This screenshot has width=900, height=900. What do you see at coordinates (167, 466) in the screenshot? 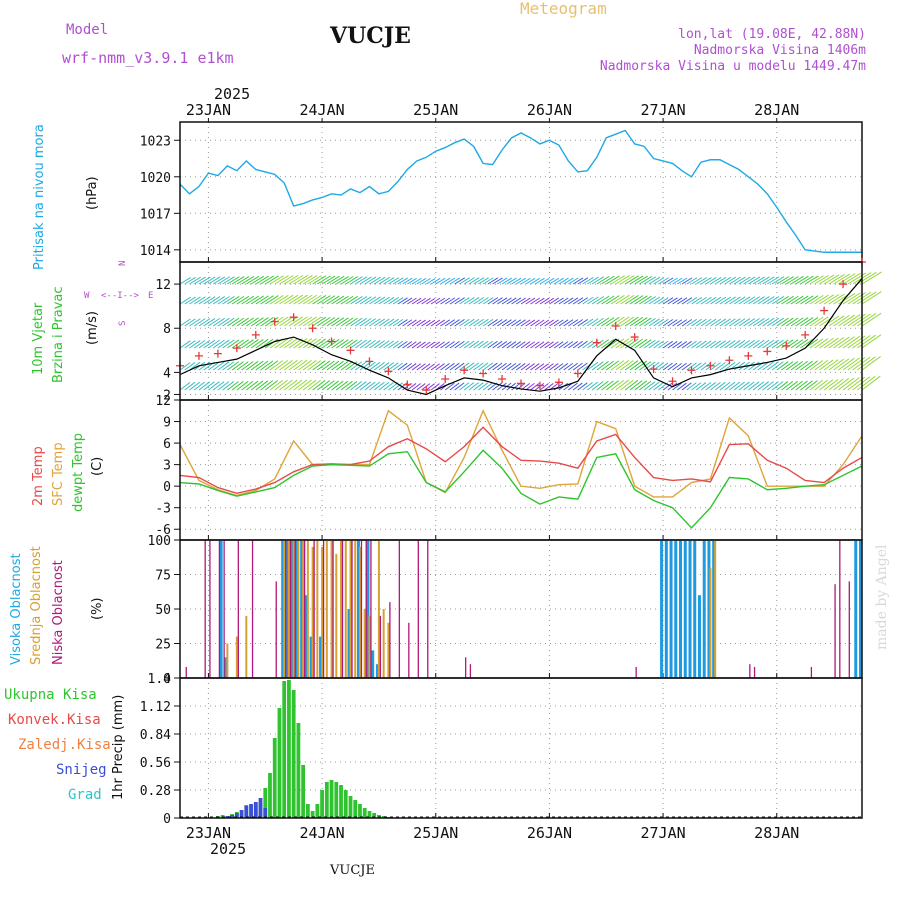
I see `temperature-ytick-label: 3` at bounding box center [167, 466].